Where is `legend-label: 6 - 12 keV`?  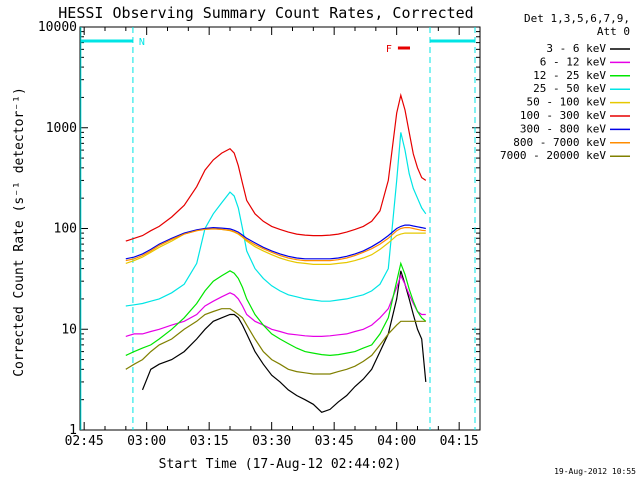
legend-label: 6 - 12 keV is located at coordinates (573, 61).